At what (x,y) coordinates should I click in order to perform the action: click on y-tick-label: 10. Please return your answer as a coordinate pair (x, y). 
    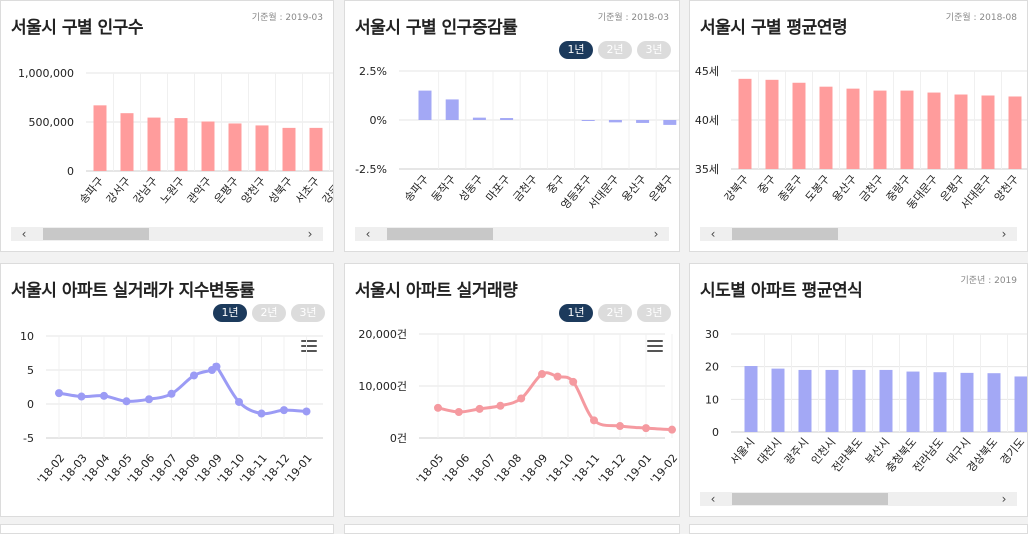
    Looking at the image, I should click on (27, 336).